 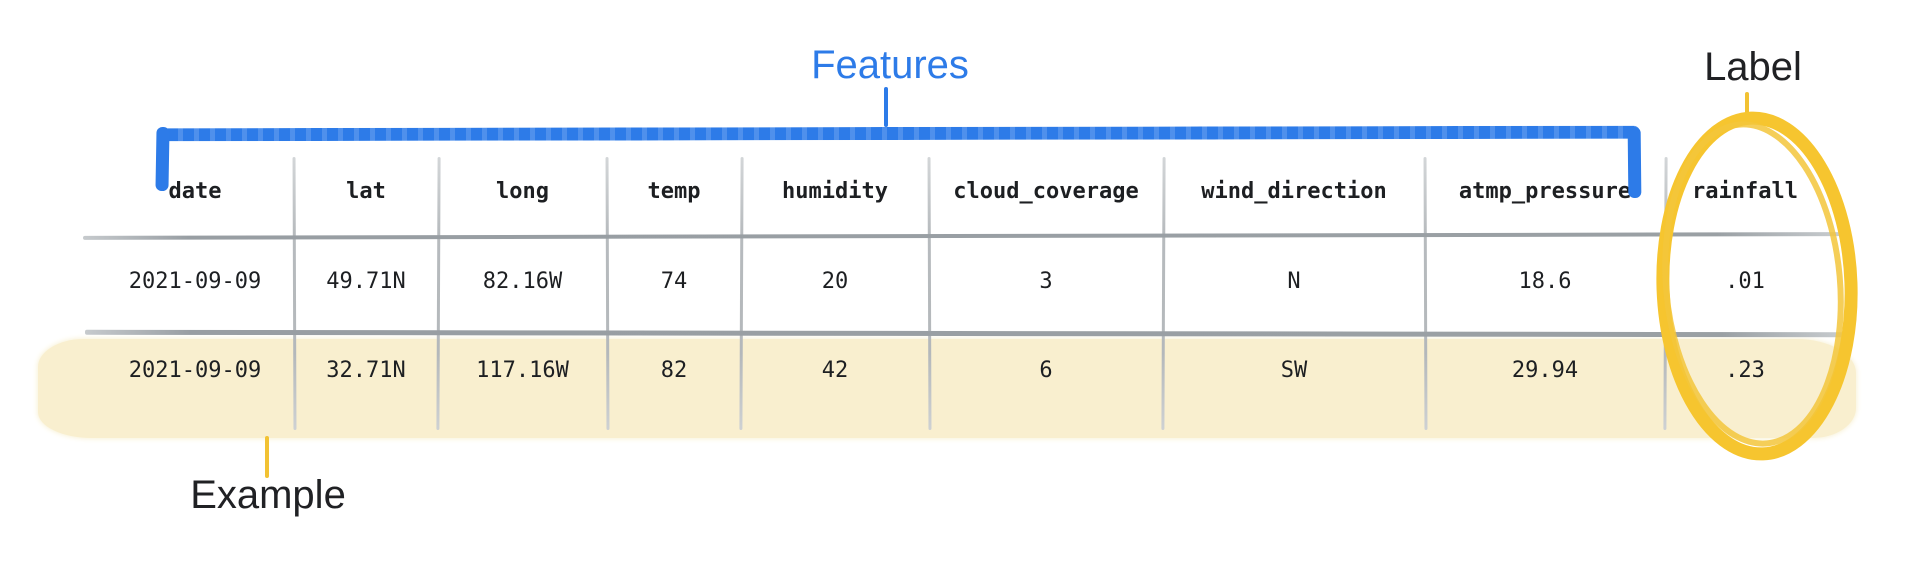 What do you see at coordinates (162, 159) in the screenshot?
I see `features-bracket-left-hook` at bounding box center [162, 159].